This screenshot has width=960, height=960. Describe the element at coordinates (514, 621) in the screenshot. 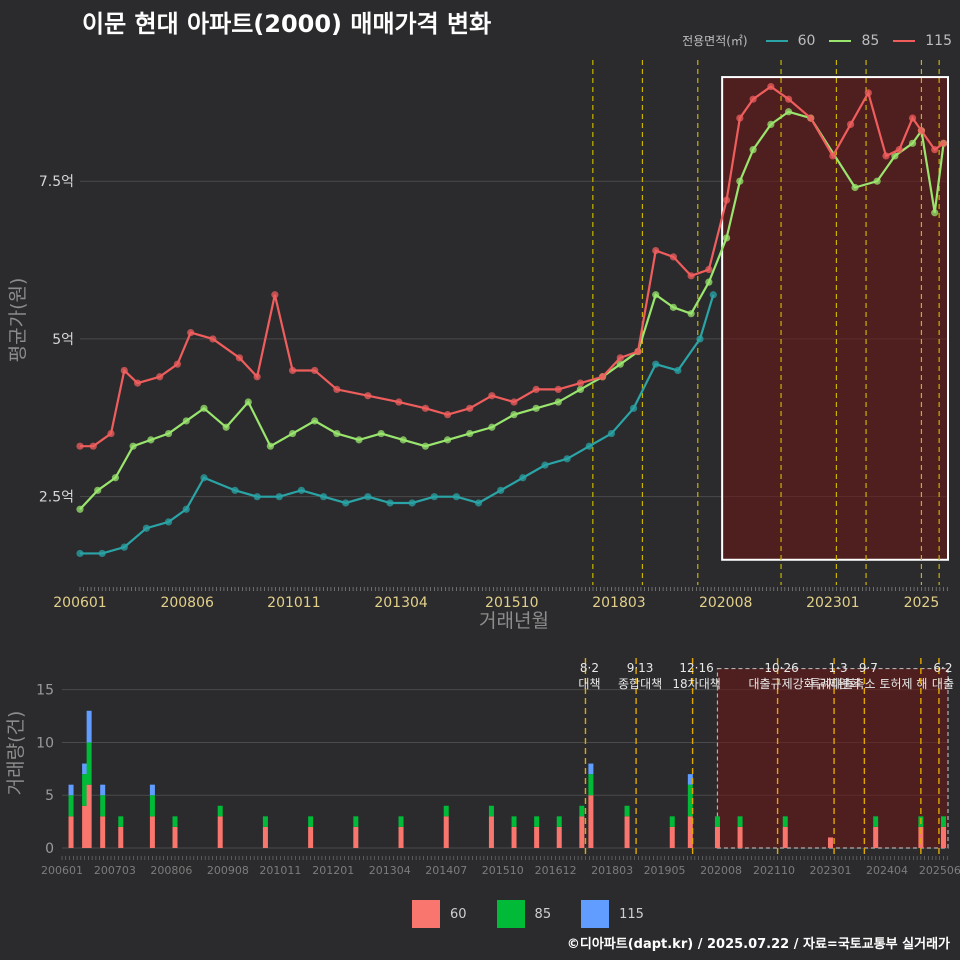

I see `x-axis-title: 거래년월` at that location.